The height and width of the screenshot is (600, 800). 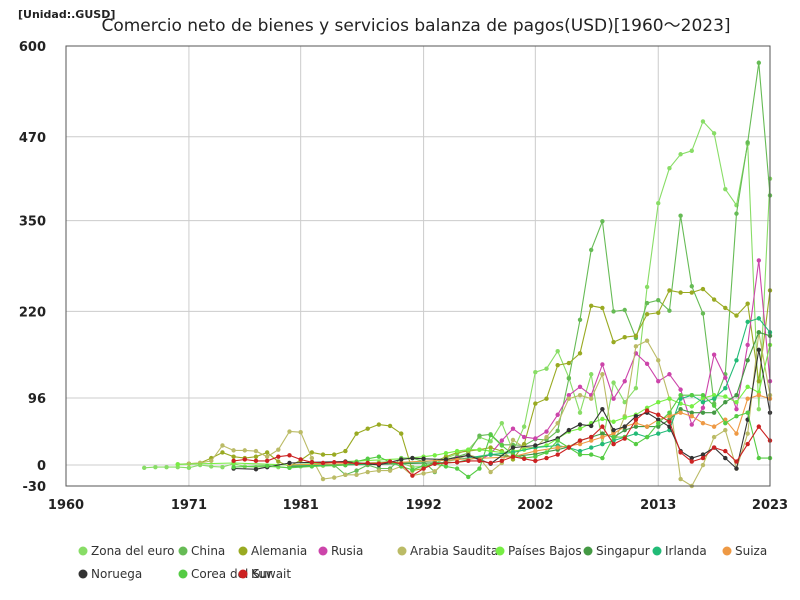 What do you see at coordinates (770, 505) in the screenshot?
I see `x-tick-label: 2023` at bounding box center [770, 505].